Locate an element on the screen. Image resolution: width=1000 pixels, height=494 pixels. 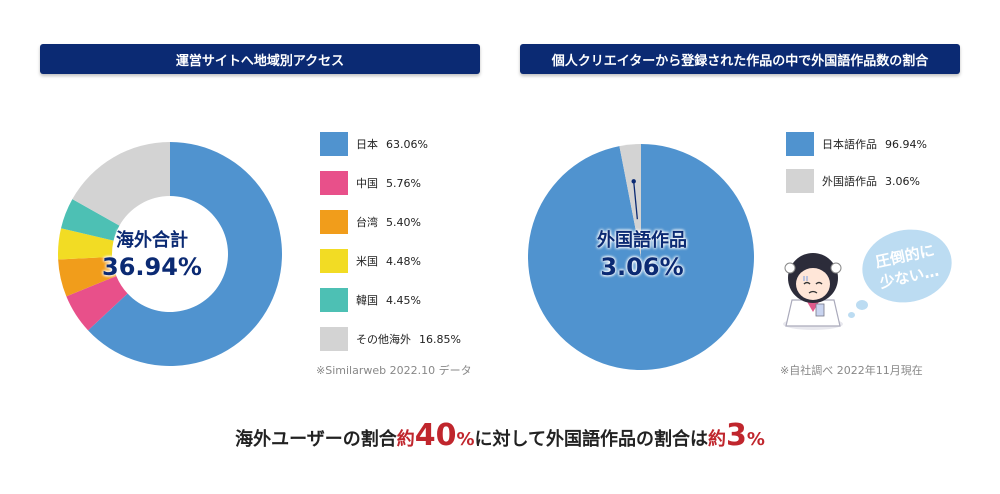
foreign-works-pie-chart is located at coordinates (641, 257).